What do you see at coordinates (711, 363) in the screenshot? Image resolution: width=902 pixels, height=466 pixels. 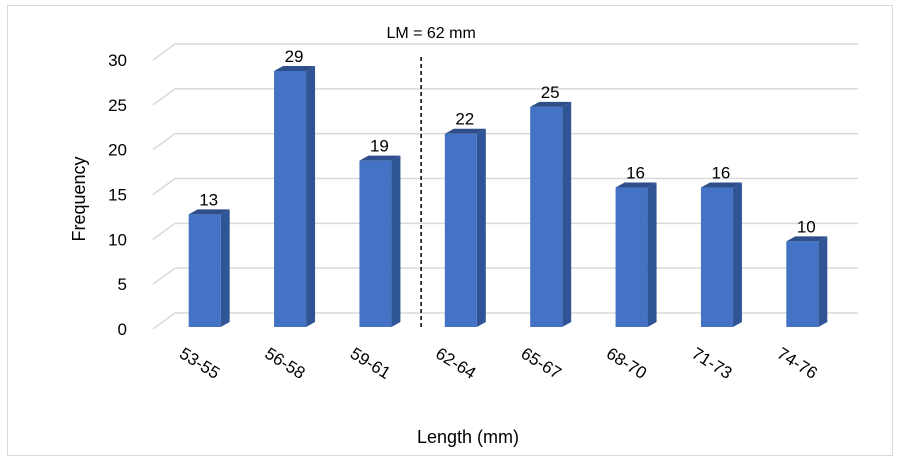 I see `x-tick-label: 71-73` at bounding box center [711, 363].